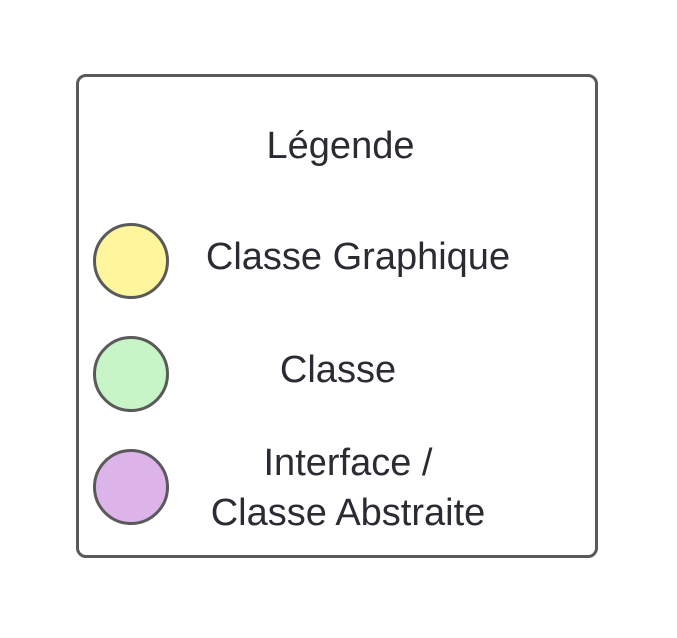 This screenshot has height=638, width=677. What do you see at coordinates (348, 463) in the screenshot?
I see `label-interface-line1: Interface /` at bounding box center [348, 463].